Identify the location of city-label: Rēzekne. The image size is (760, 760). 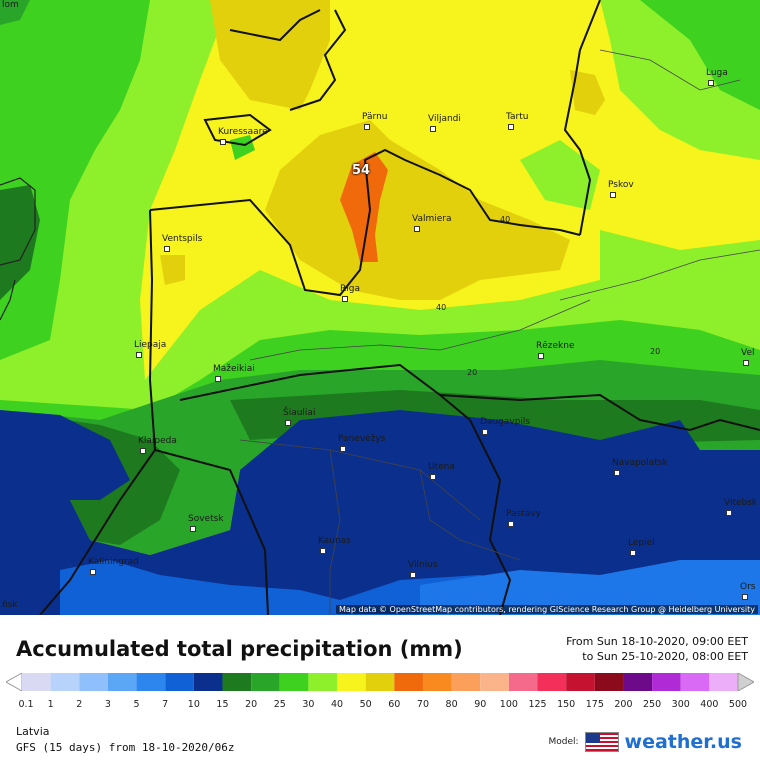
(555, 351).